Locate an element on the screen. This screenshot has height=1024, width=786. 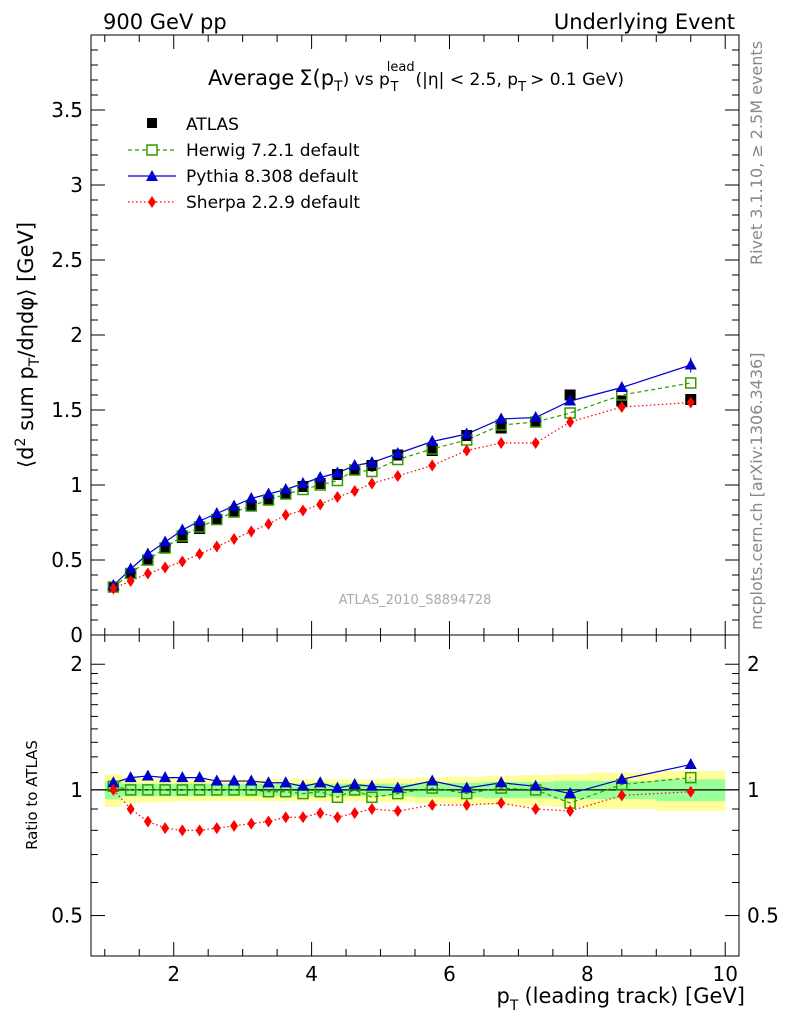
ratio-y-tick-label: 1 is located at coordinates (76, 790).